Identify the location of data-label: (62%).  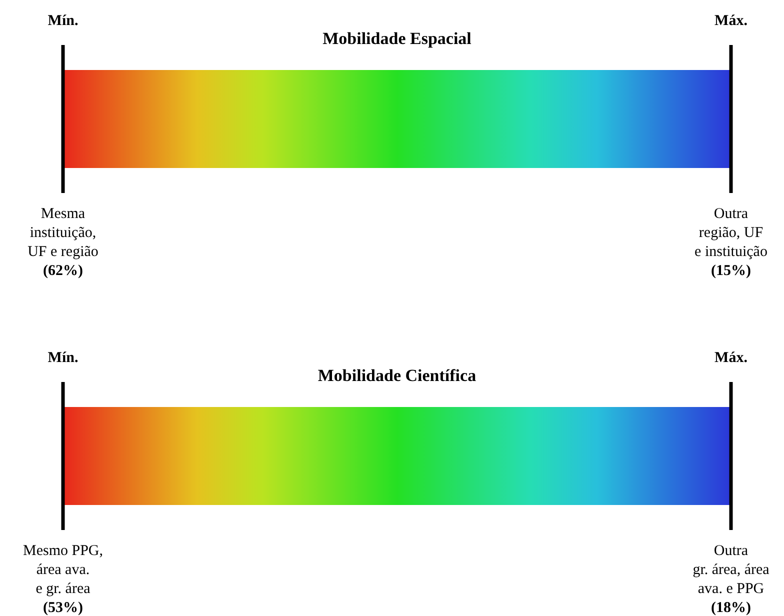
(63, 271).